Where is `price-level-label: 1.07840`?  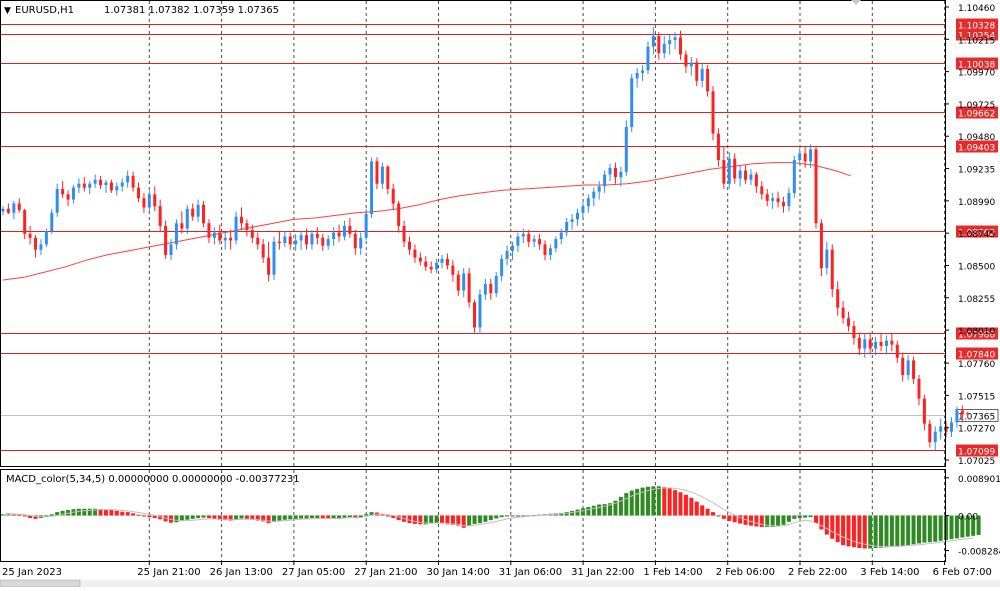
price-level-label: 1.07840 is located at coordinates (976, 356).